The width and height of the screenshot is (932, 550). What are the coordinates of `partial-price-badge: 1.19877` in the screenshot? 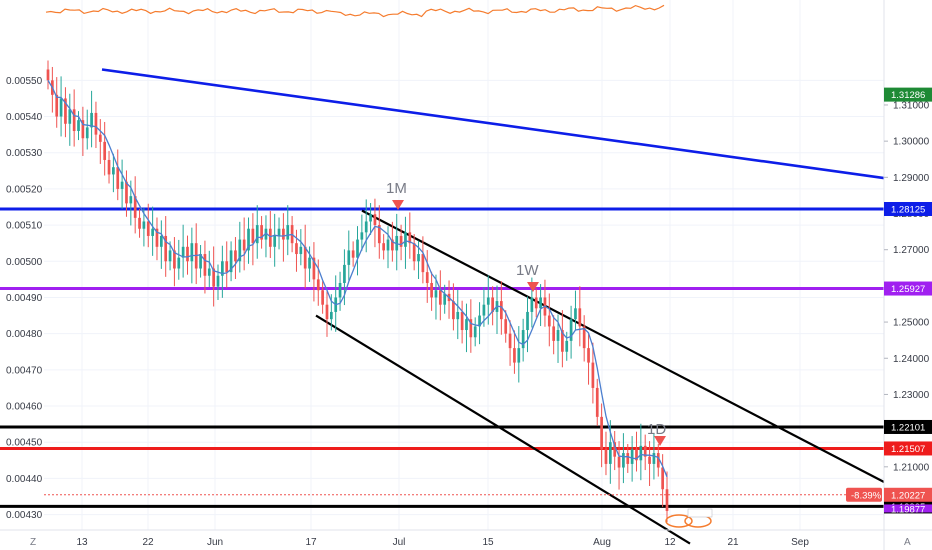 It's located at (908, 509).